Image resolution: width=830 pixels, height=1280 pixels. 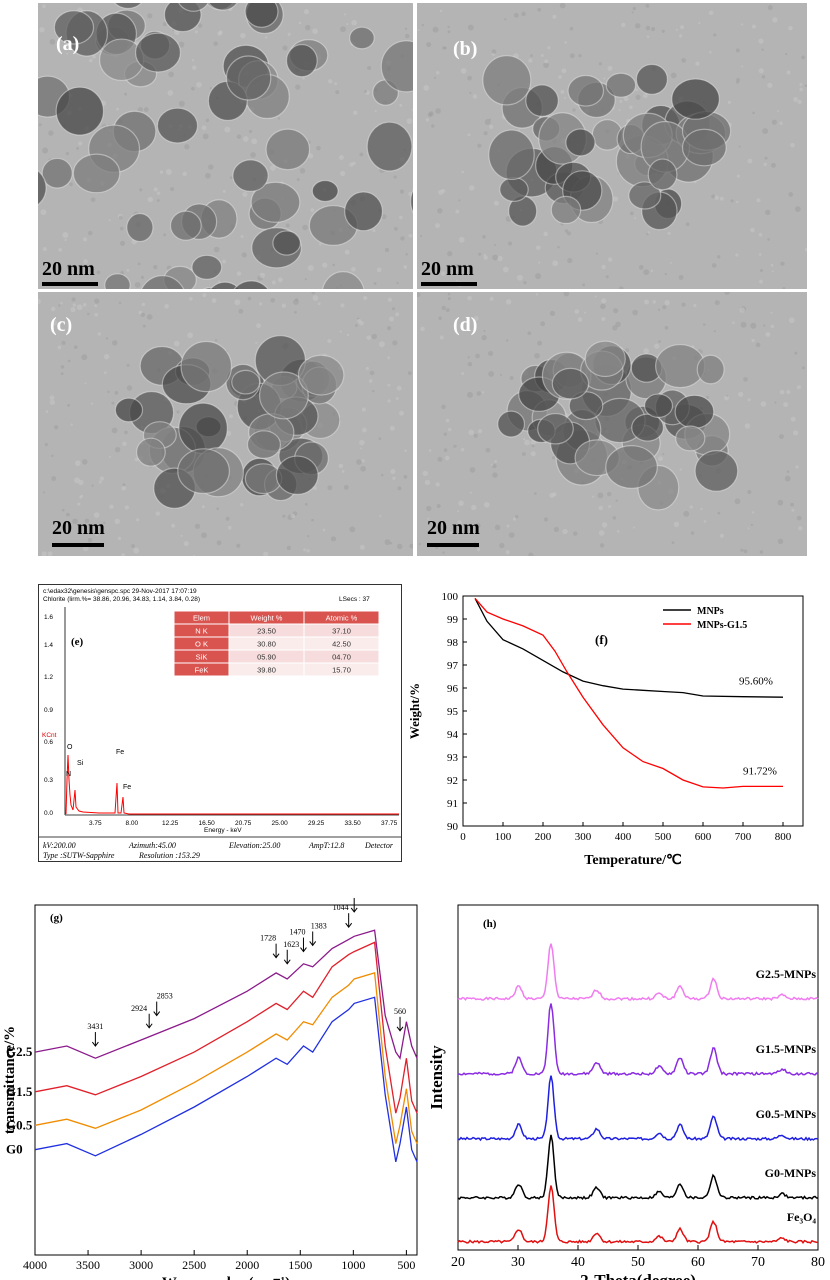 What do you see at coordinates (341, 644) in the screenshot?
I see `eds-table-cell: 42.50` at bounding box center [341, 644].